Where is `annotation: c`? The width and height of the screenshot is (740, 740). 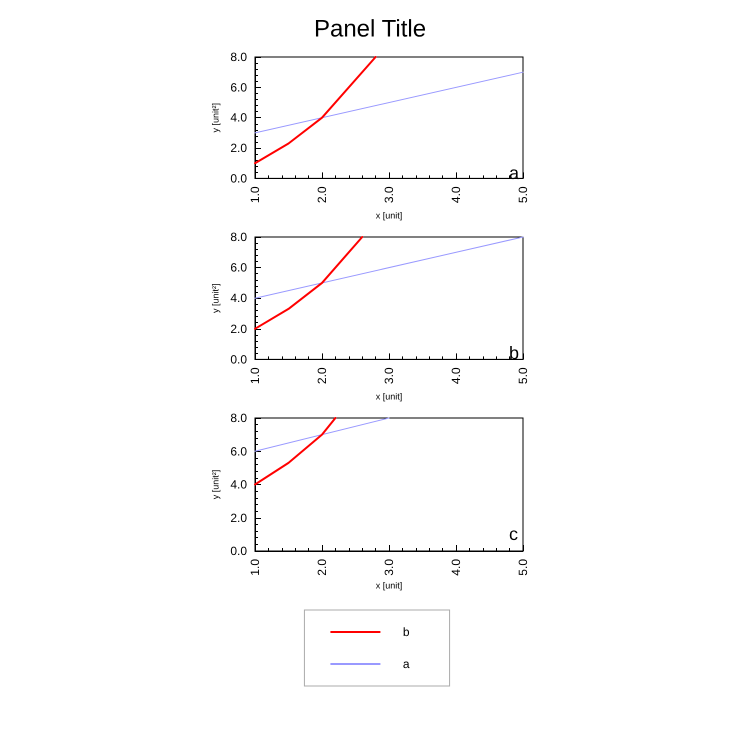
annotation: c is located at coordinates (513, 534).